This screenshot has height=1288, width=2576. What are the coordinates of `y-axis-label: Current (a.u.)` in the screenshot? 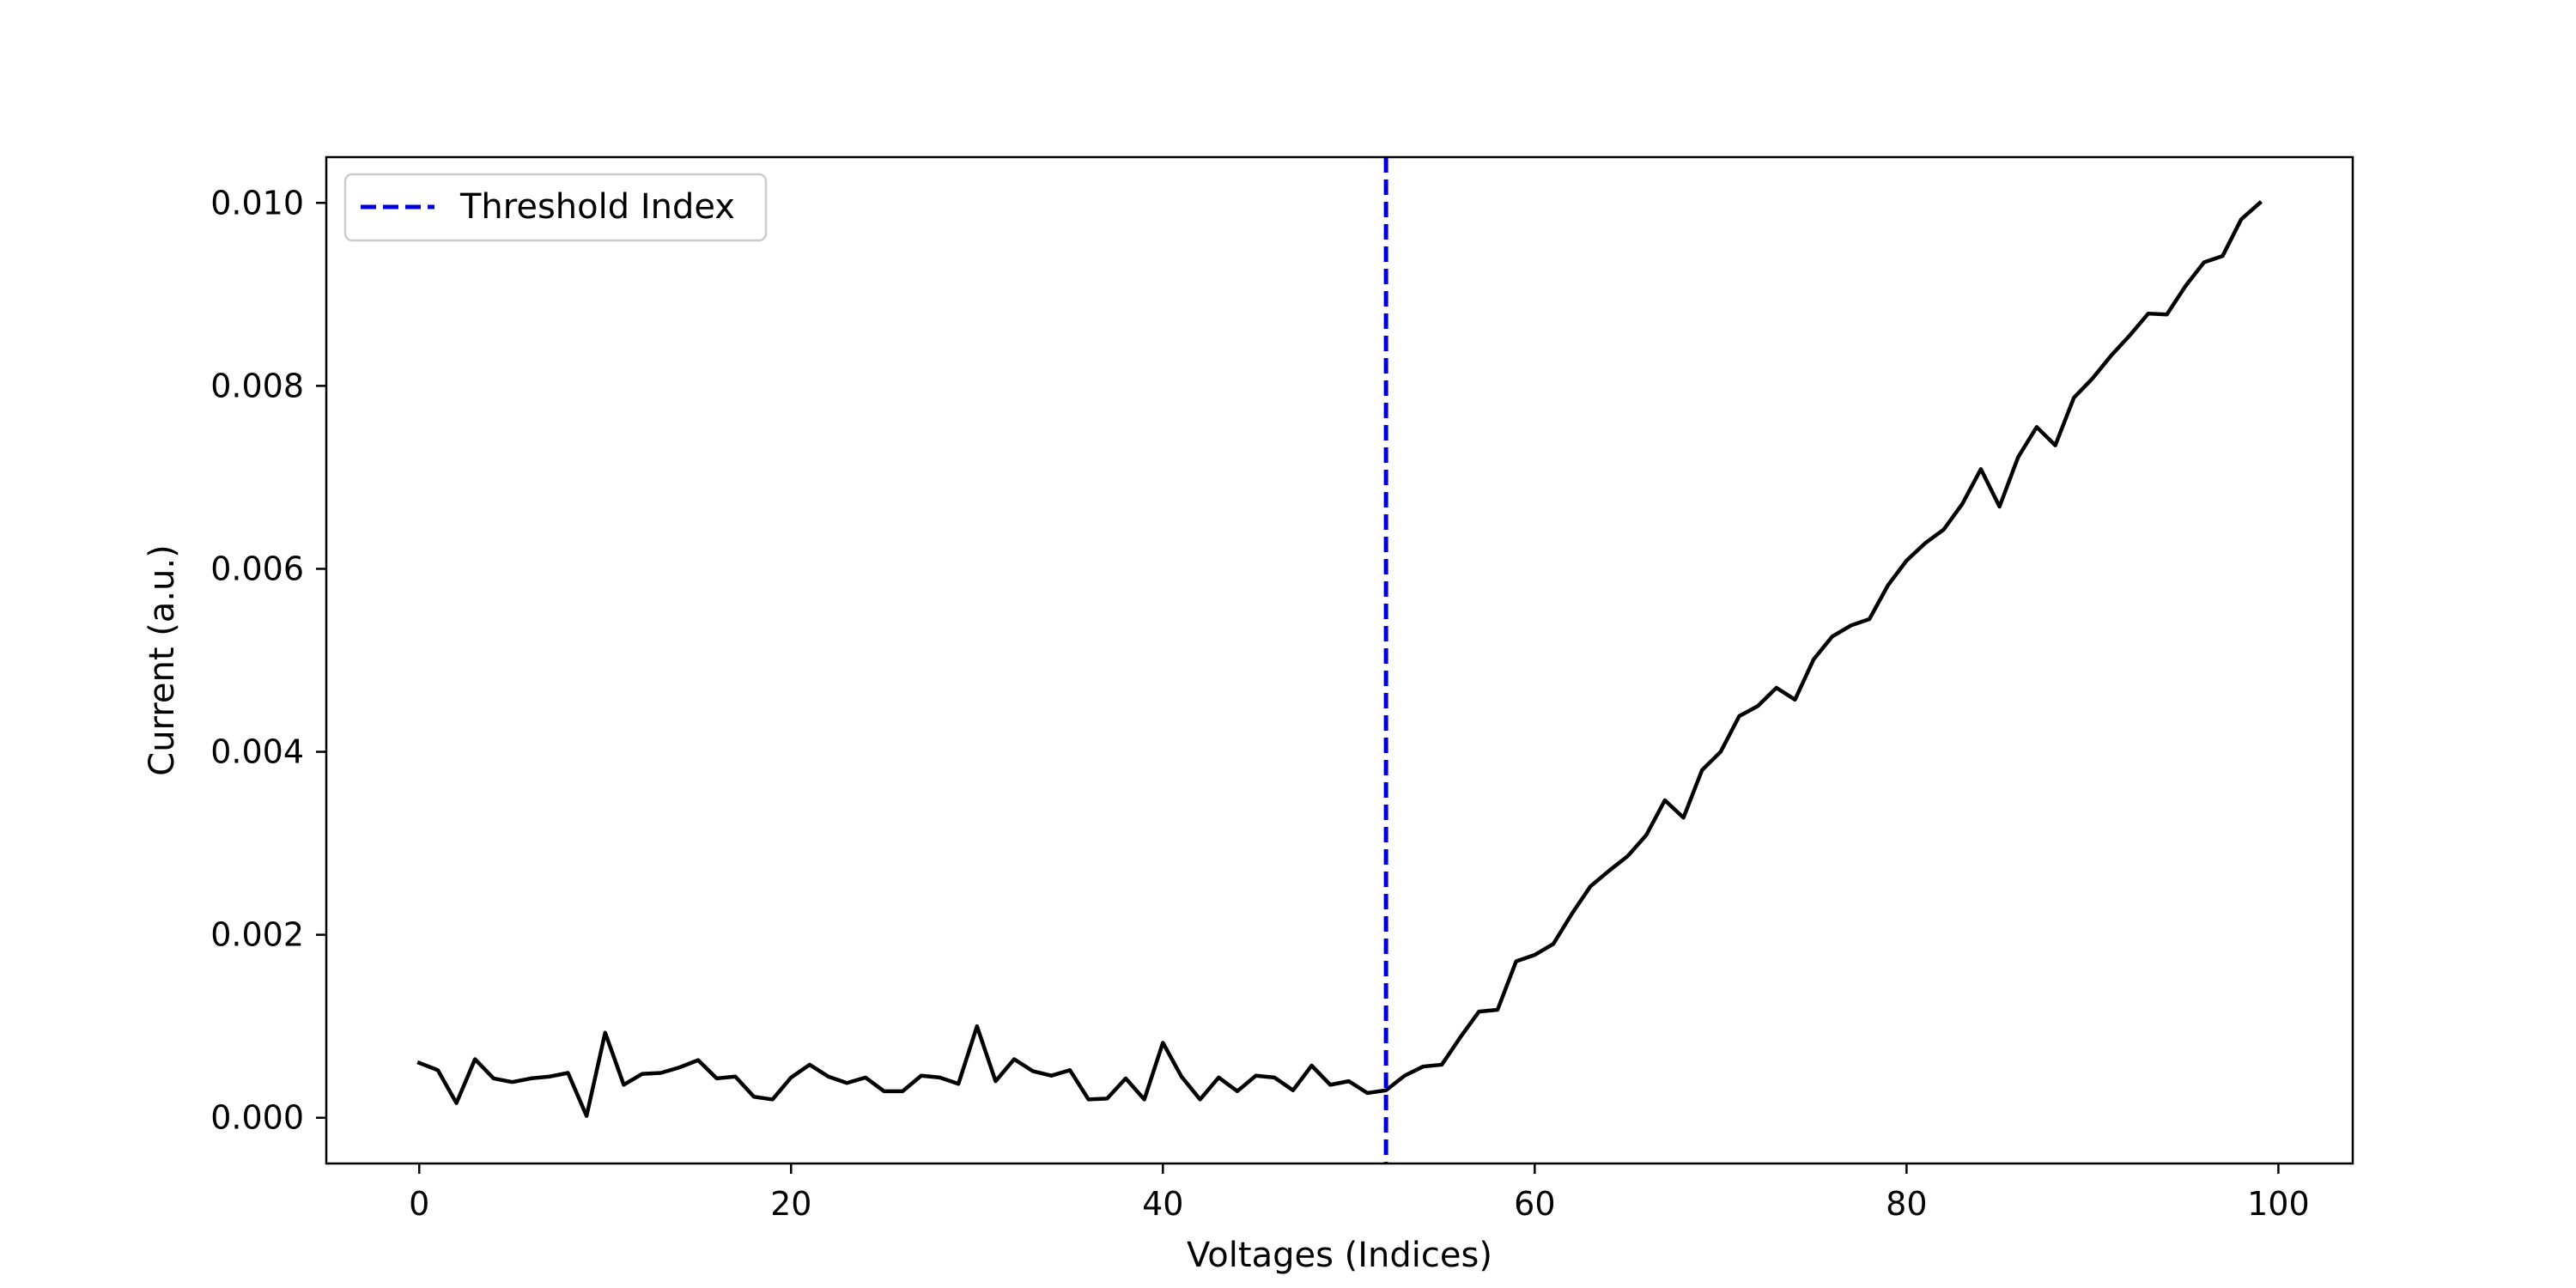 It's located at (162, 660).